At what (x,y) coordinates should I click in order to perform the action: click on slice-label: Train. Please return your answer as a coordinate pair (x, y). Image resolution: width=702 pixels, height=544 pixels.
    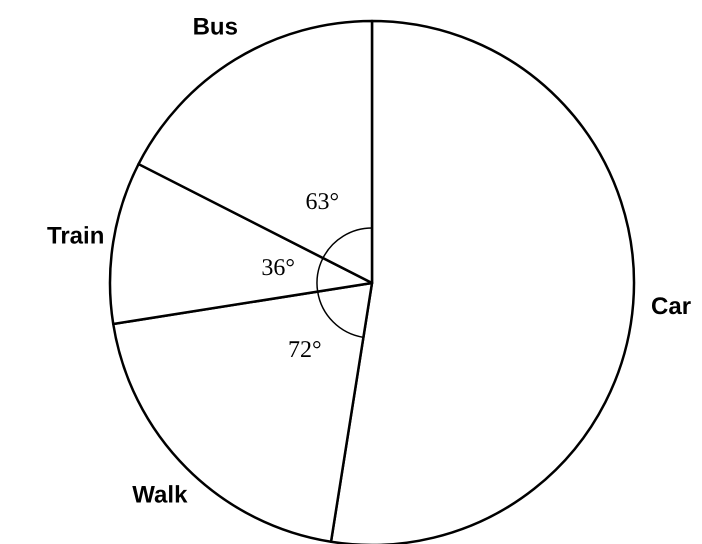
    Looking at the image, I should click on (75, 236).